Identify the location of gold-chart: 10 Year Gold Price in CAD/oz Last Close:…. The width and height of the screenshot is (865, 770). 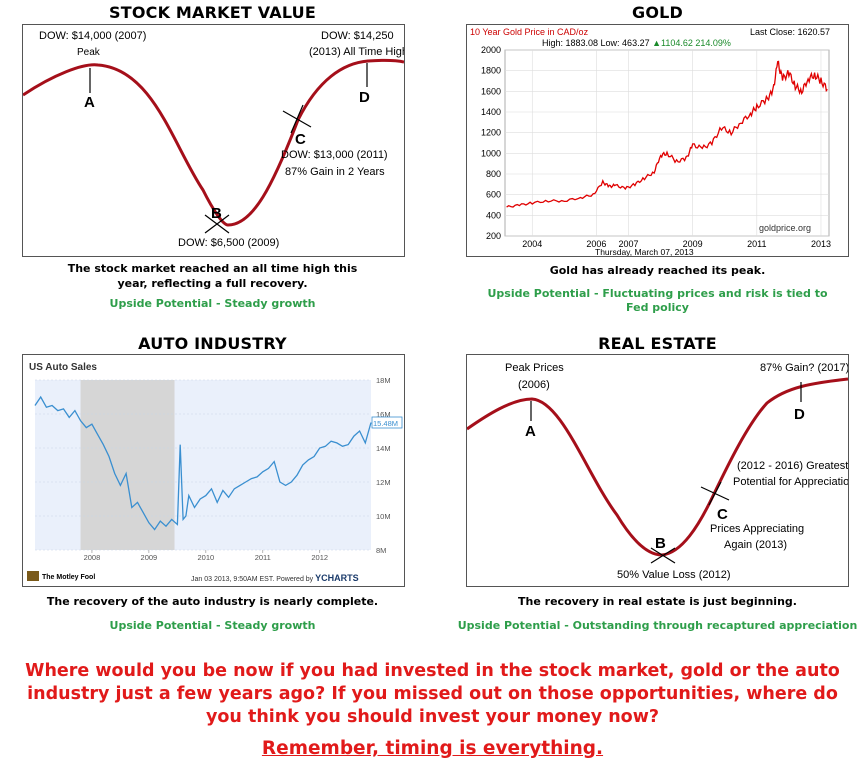
(657, 140).